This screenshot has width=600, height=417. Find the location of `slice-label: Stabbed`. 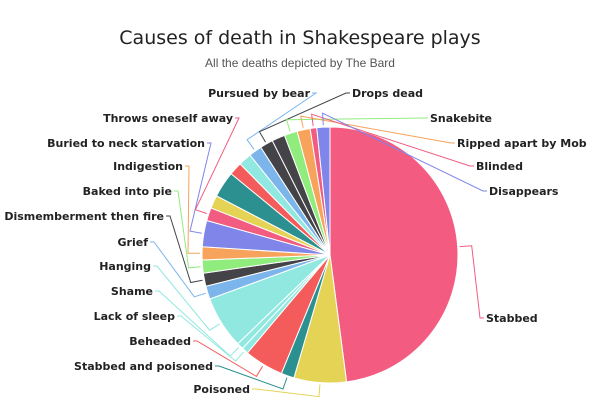

slice-label: Stabbed is located at coordinates (512, 318).